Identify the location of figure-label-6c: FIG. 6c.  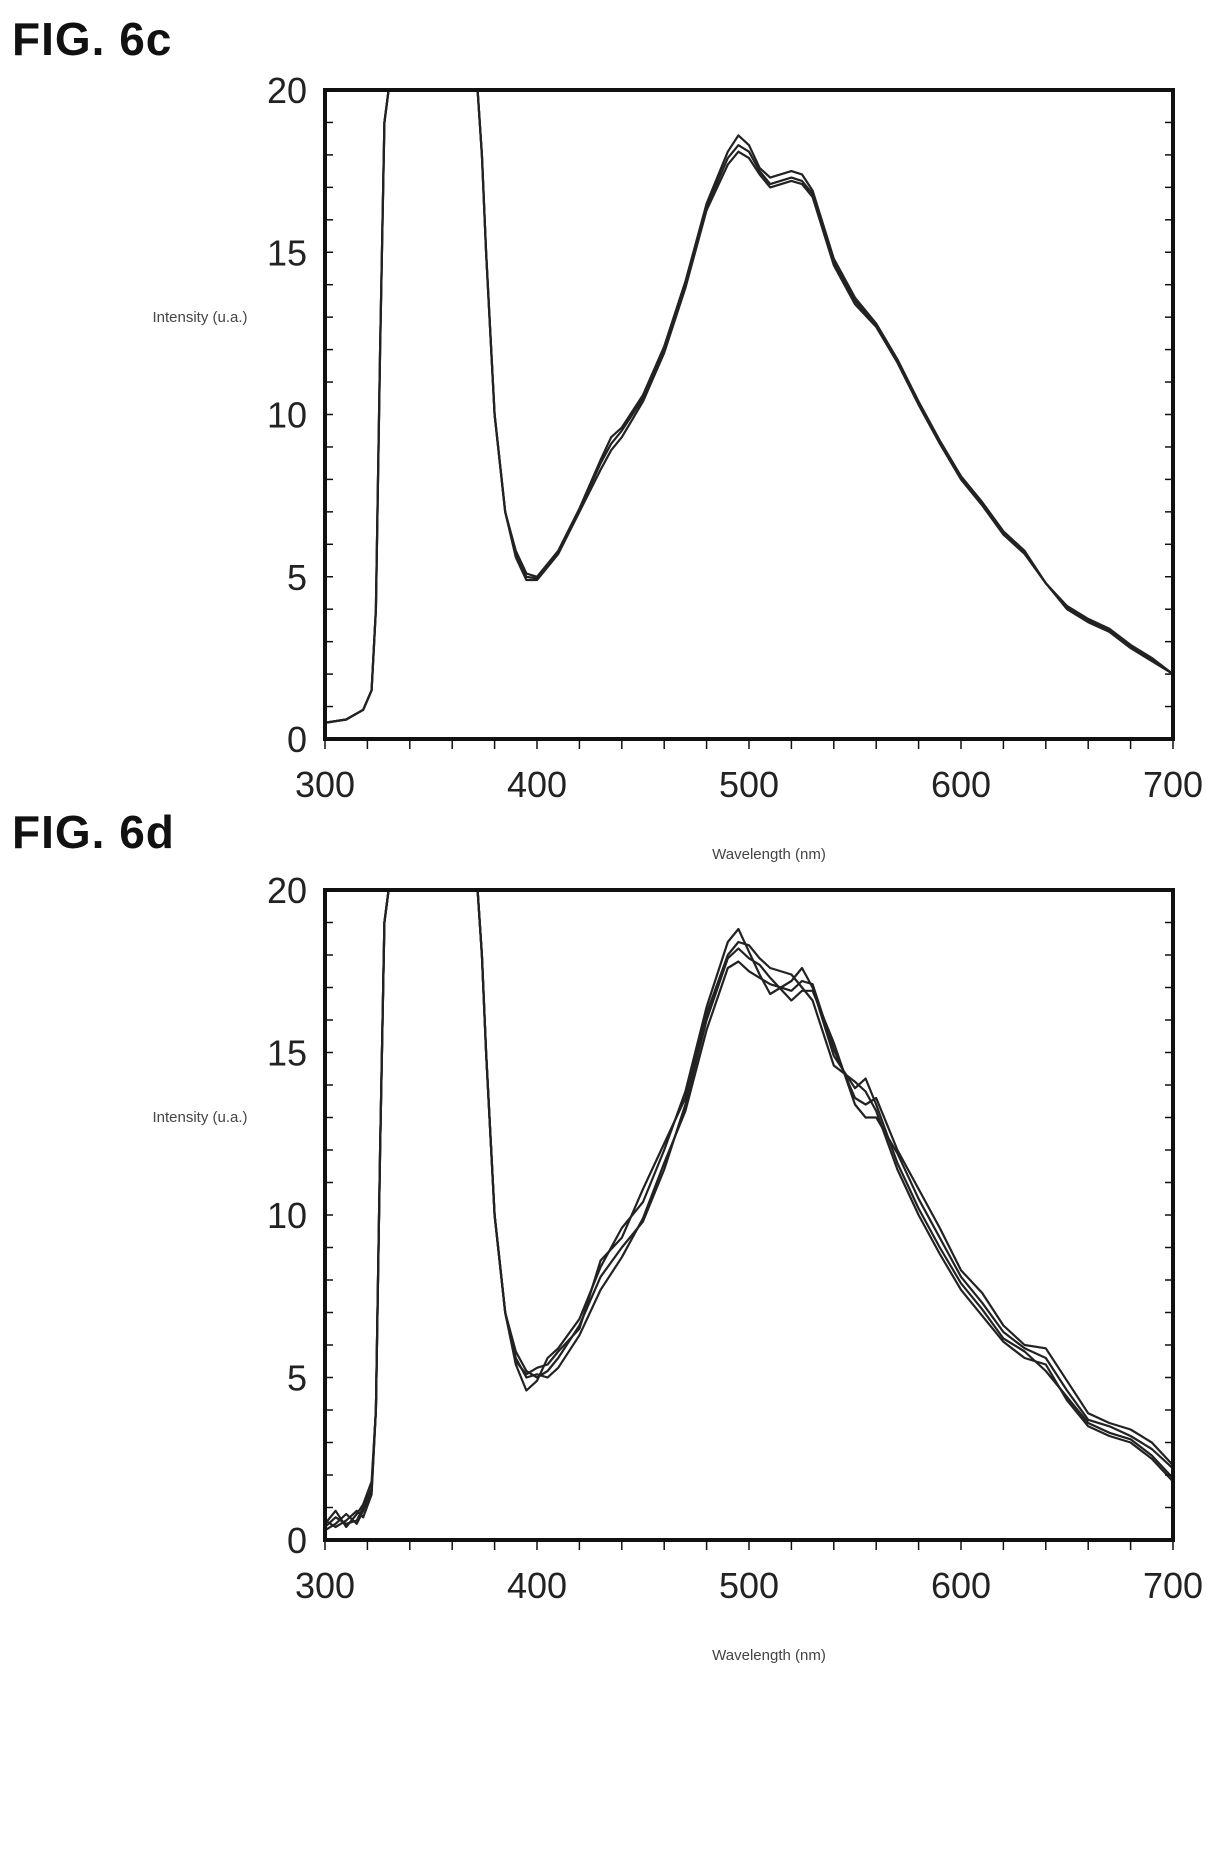
(92, 39).